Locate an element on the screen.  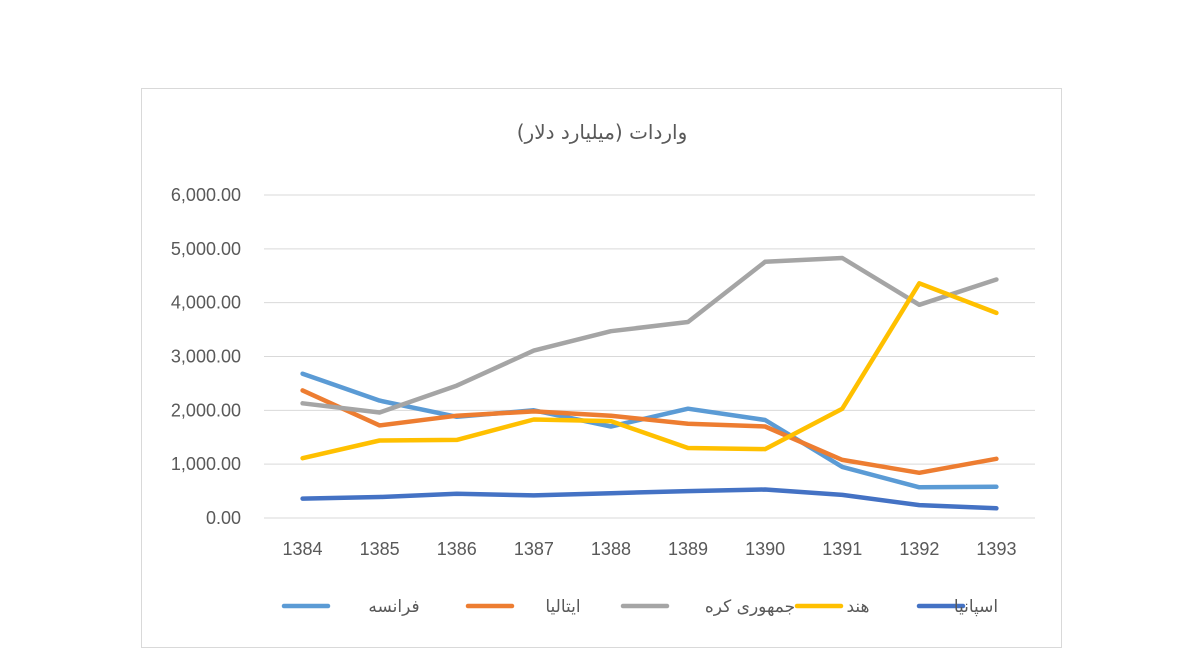
legend-label-3: هند is located at coordinates (857, 607).